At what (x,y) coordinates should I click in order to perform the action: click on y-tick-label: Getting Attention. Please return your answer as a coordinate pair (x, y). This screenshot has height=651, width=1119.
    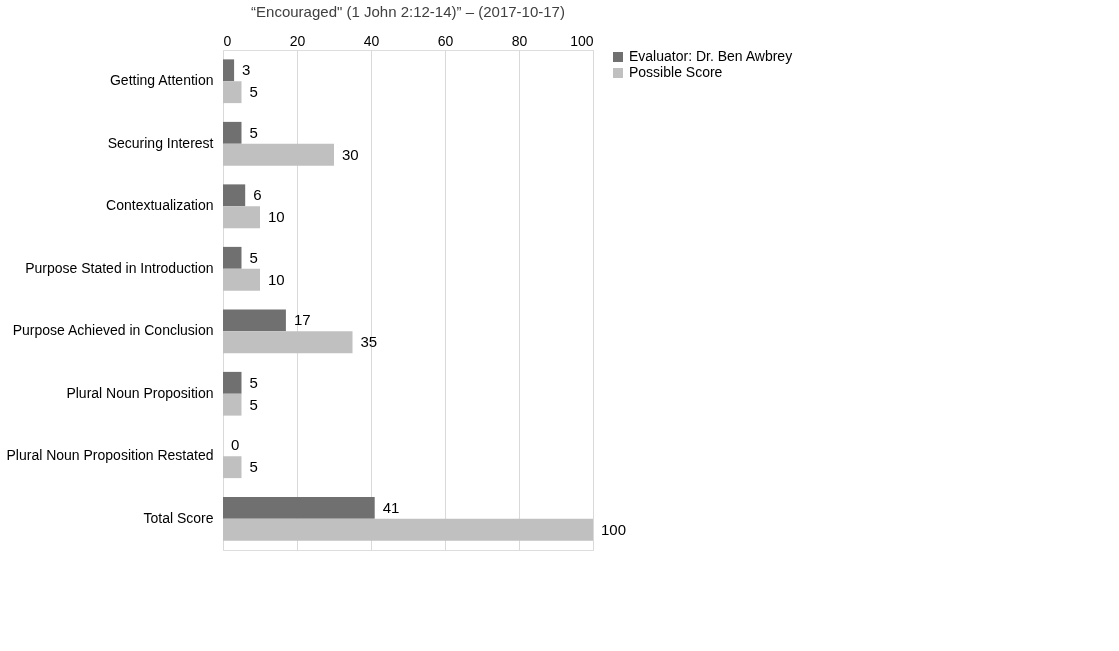
    Looking at the image, I should click on (161, 80).